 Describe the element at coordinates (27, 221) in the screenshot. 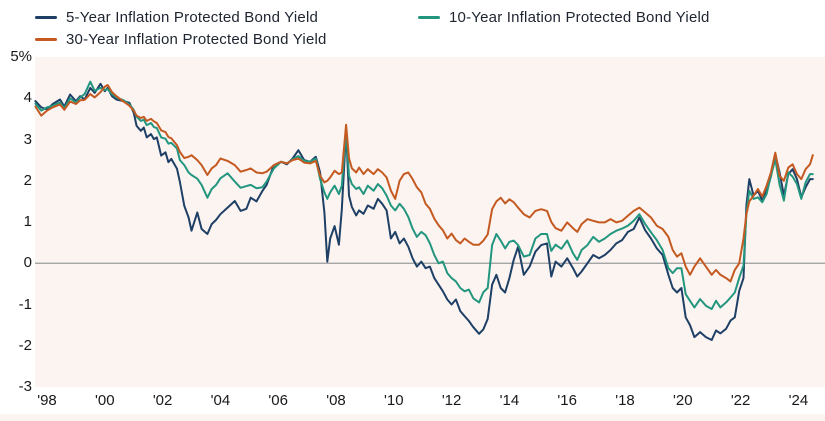

I see `y-tick-label: 1` at that location.